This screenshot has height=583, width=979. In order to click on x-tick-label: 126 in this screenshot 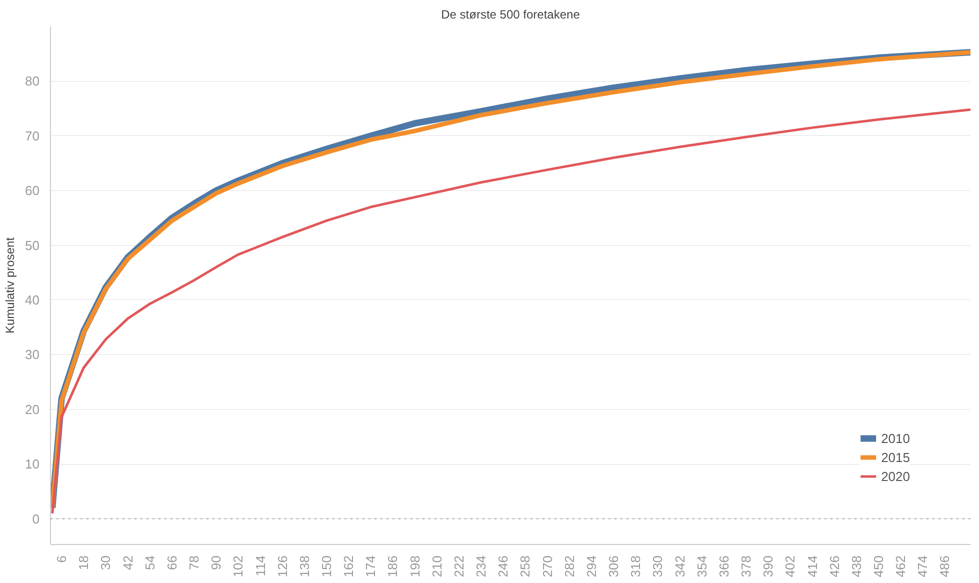, I will do `click(282, 566)`.